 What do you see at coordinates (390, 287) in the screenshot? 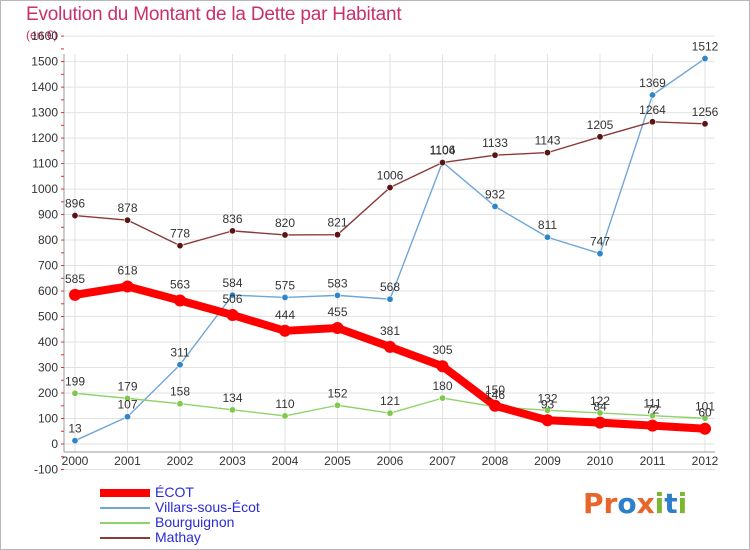
I see `data-label-villars: 568` at bounding box center [390, 287].